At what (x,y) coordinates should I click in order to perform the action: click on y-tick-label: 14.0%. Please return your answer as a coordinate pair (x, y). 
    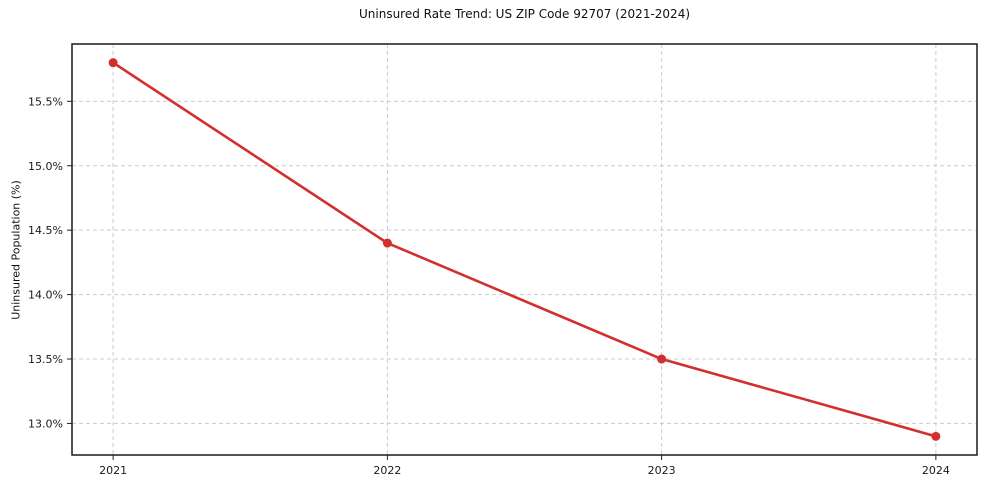
    Looking at the image, I should click on (45, 295).